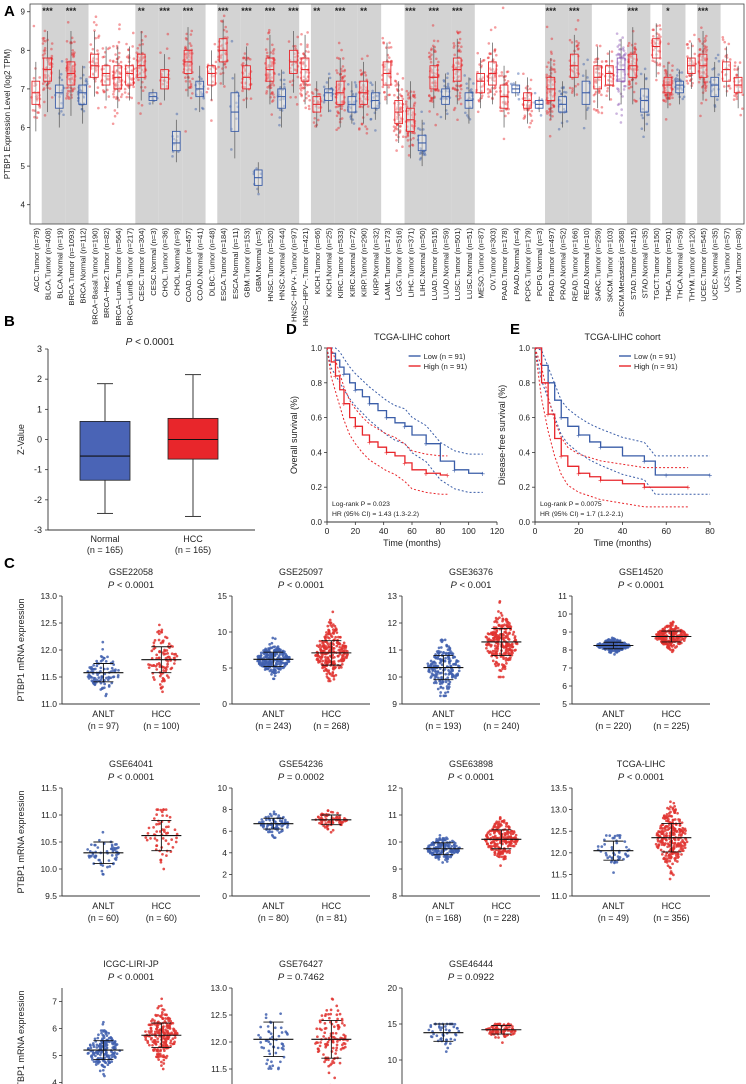 Image resolution: width=746 pixels, height=1084 pixels. I want to click on x-tick-sublabel: (n = 225), so click(671, 726).